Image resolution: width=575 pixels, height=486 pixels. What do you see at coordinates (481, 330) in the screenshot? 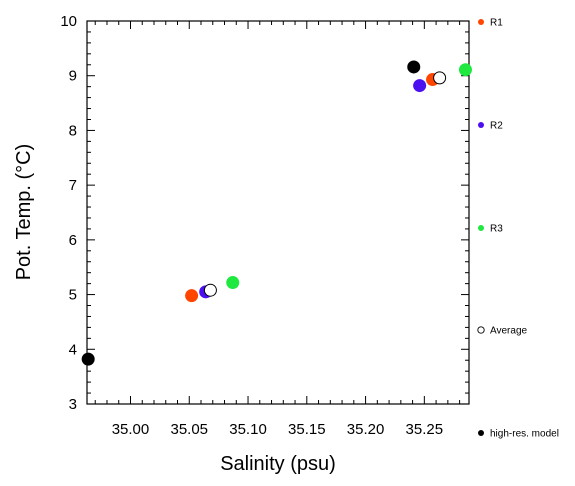
I see `legend-marker-average` at bounding box center [481, 330].